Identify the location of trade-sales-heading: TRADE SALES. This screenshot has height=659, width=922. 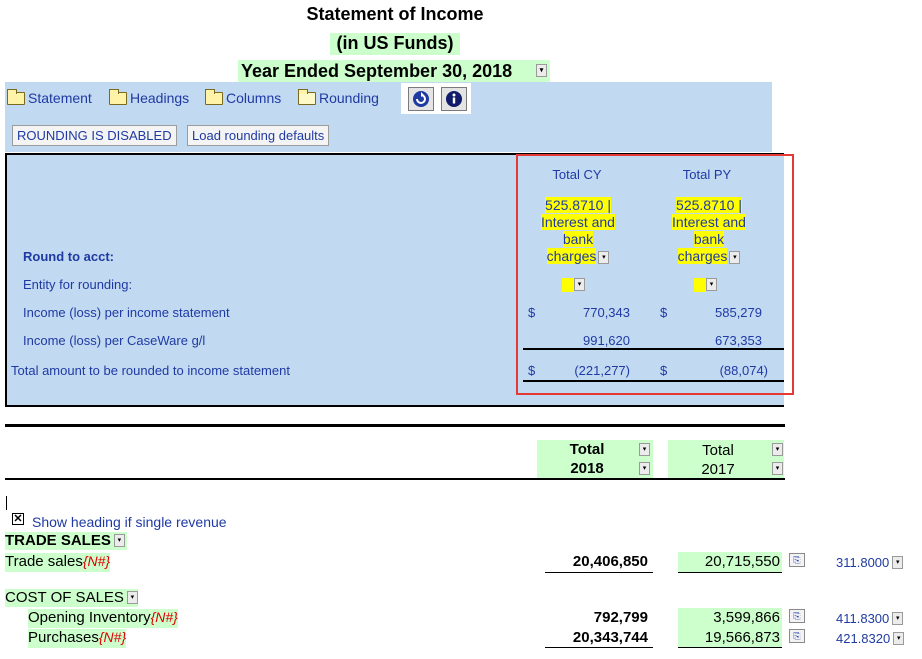
(66, 541).